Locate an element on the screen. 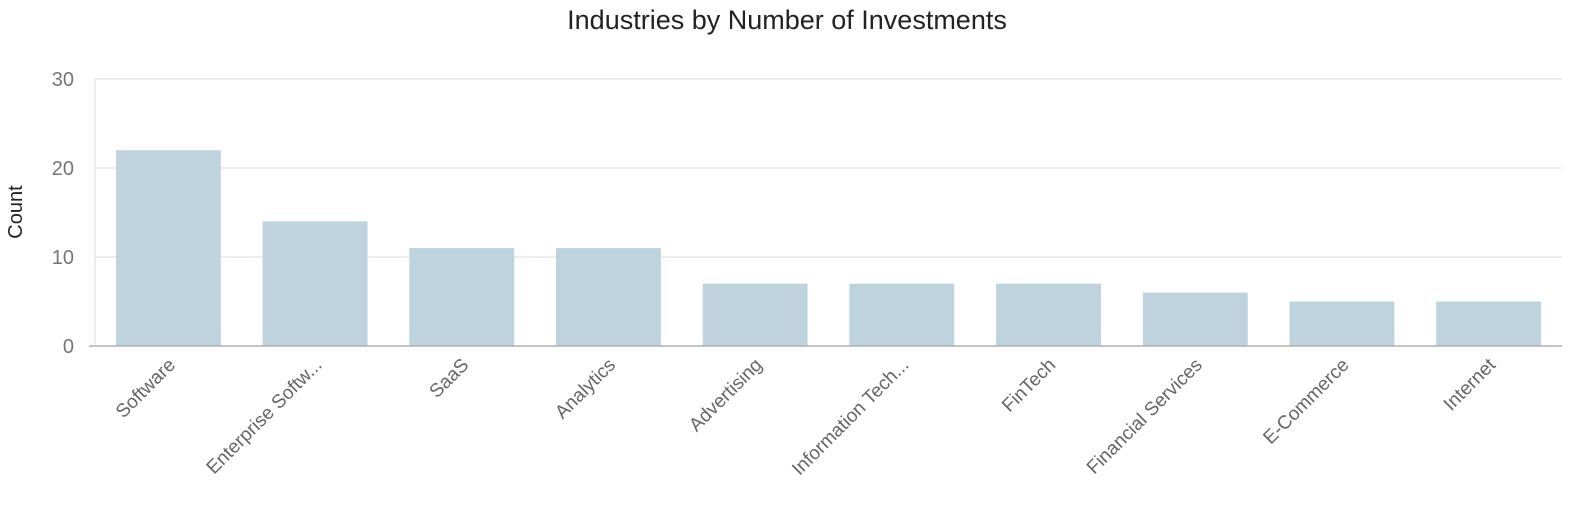 The height and width of the screenshot is (512, 1584). x-tick-label: E-Commerce is located at coordinates (1307, 402).